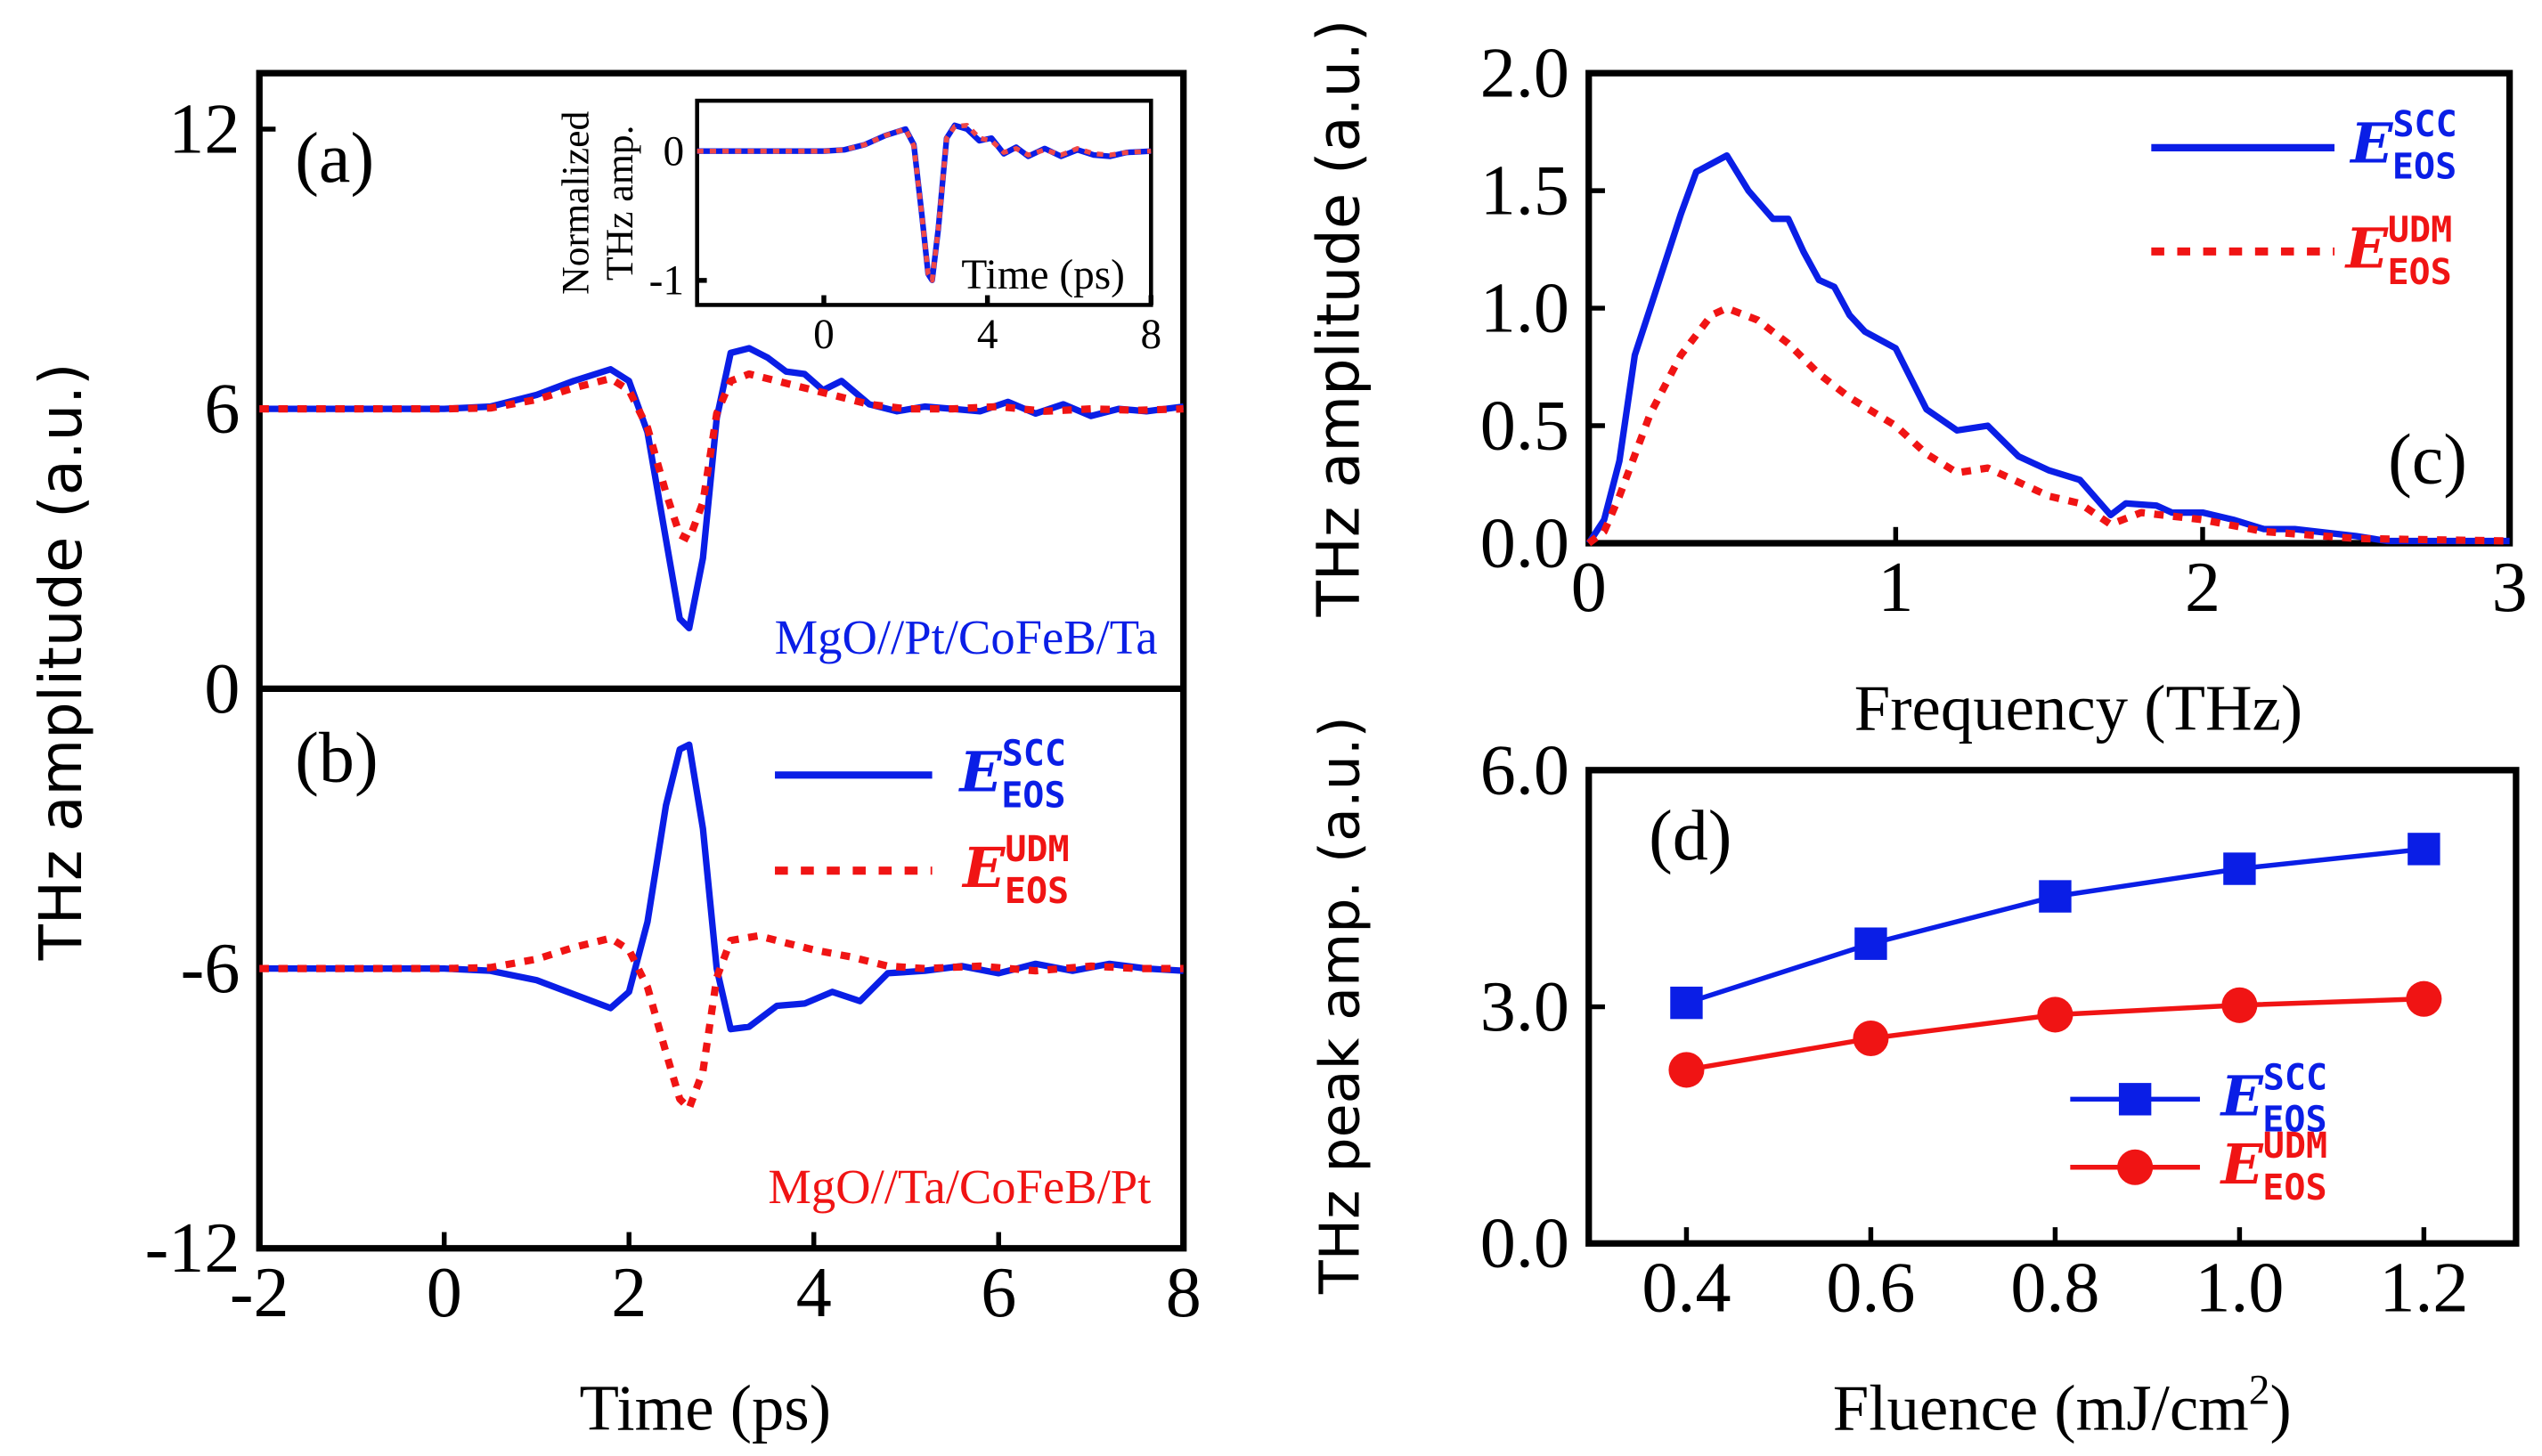 The width and height of the screenshot is (2542, 1456). Describe the element at coordinates (1339, 319) in the screenshot. I see `y-axis-label-c: THz amplitude (a.u.)` at that location.